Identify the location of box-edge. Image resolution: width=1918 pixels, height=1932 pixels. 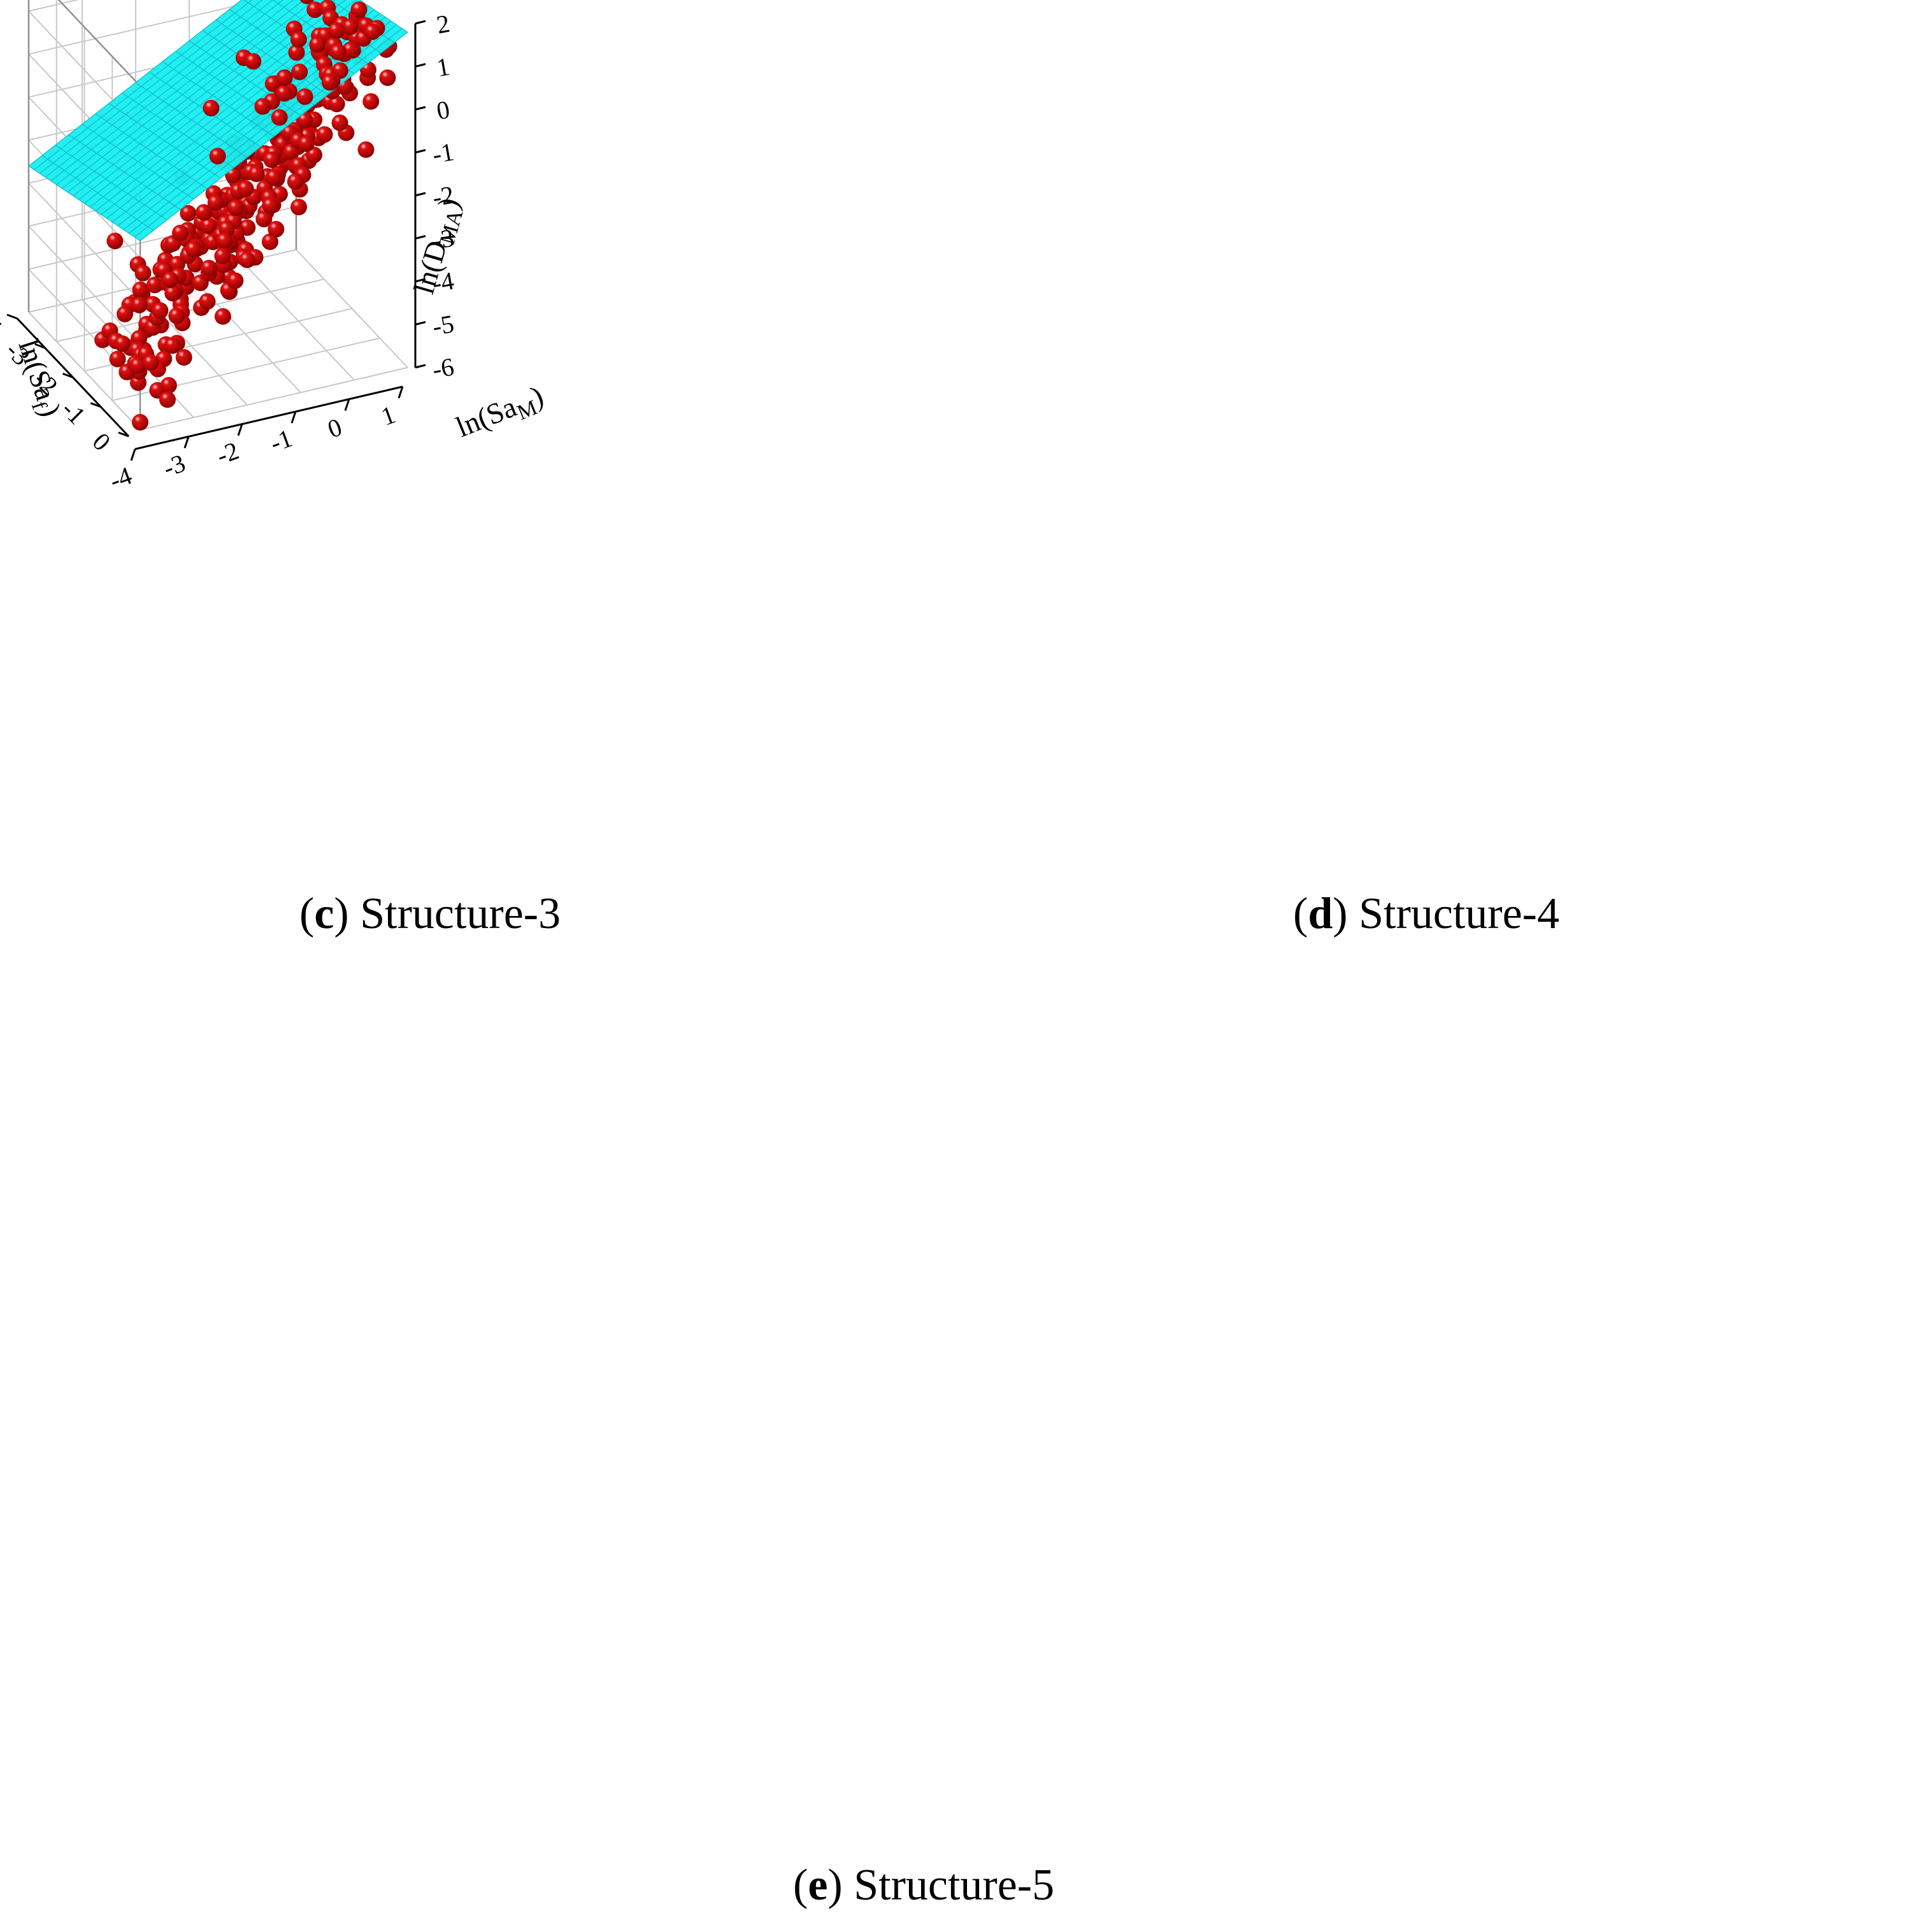
(99, 43).